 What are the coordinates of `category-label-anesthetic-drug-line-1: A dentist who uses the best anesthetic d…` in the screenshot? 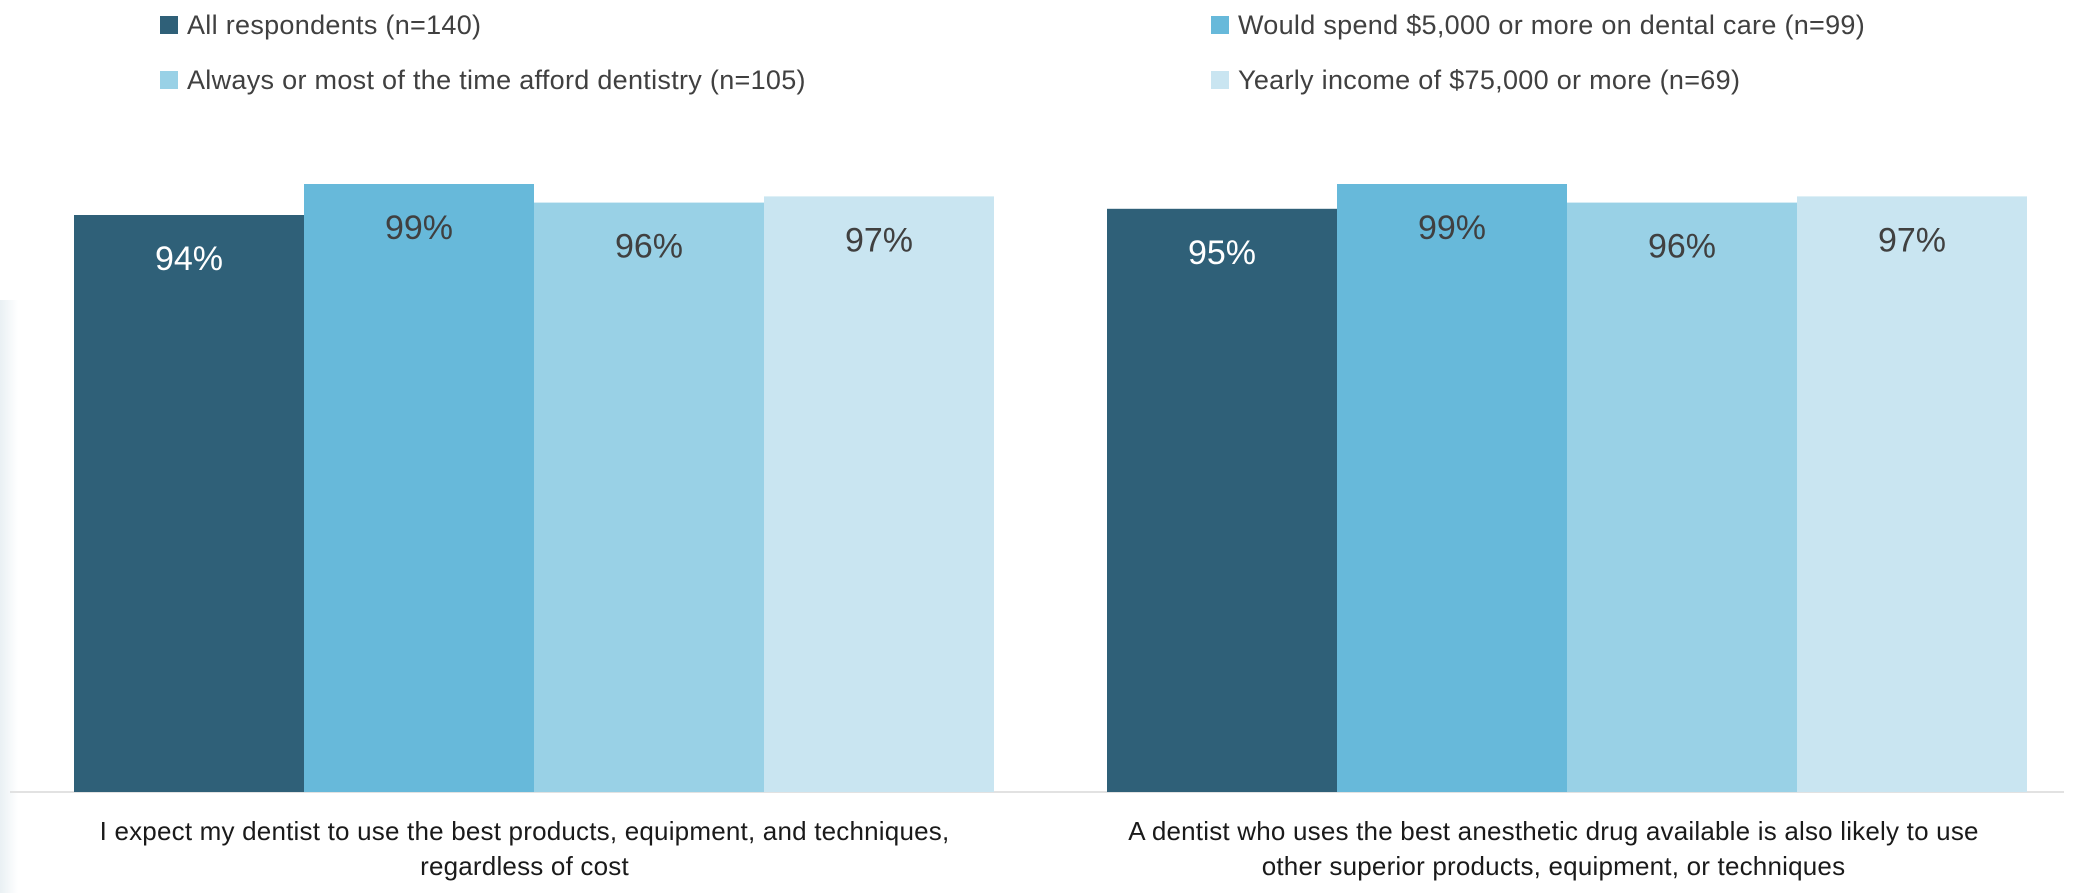 It's located at (1553, 831).